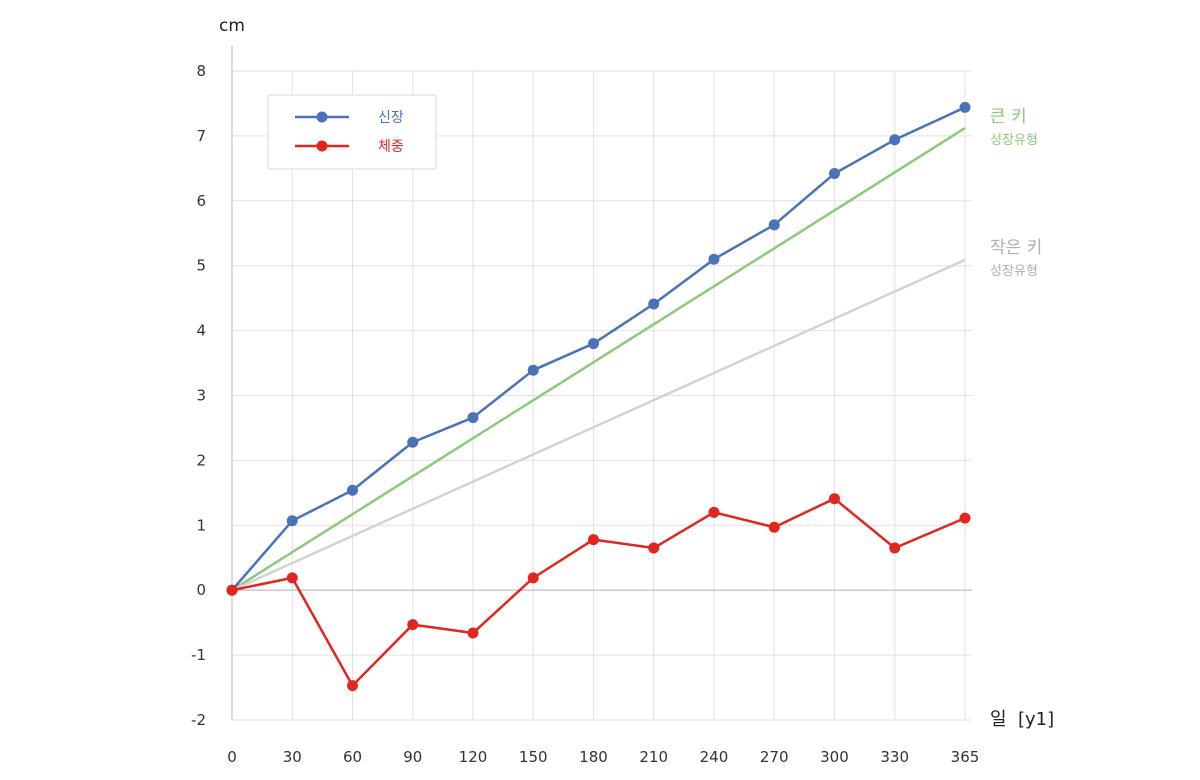 The height and width of the screenshot is (780, 1200). Describe the element at coordinates (1016, 248) in the screenshot. I see `ref-label-short-main: 작은 키` at that location.